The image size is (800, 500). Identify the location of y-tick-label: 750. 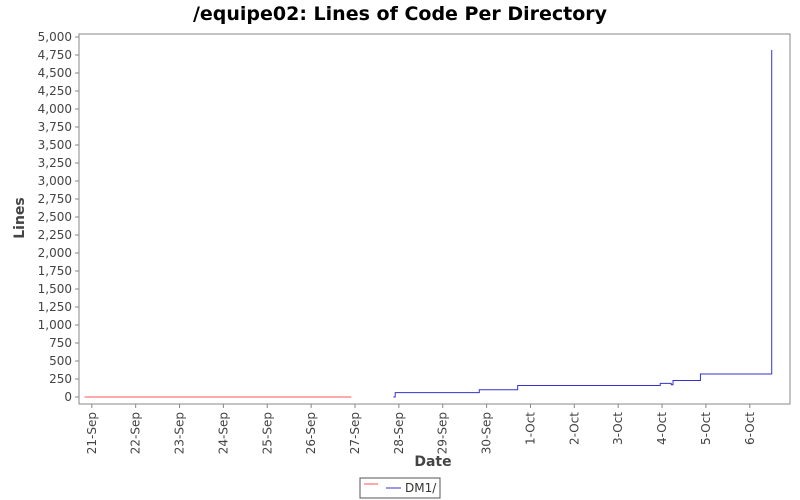
(60, 343).